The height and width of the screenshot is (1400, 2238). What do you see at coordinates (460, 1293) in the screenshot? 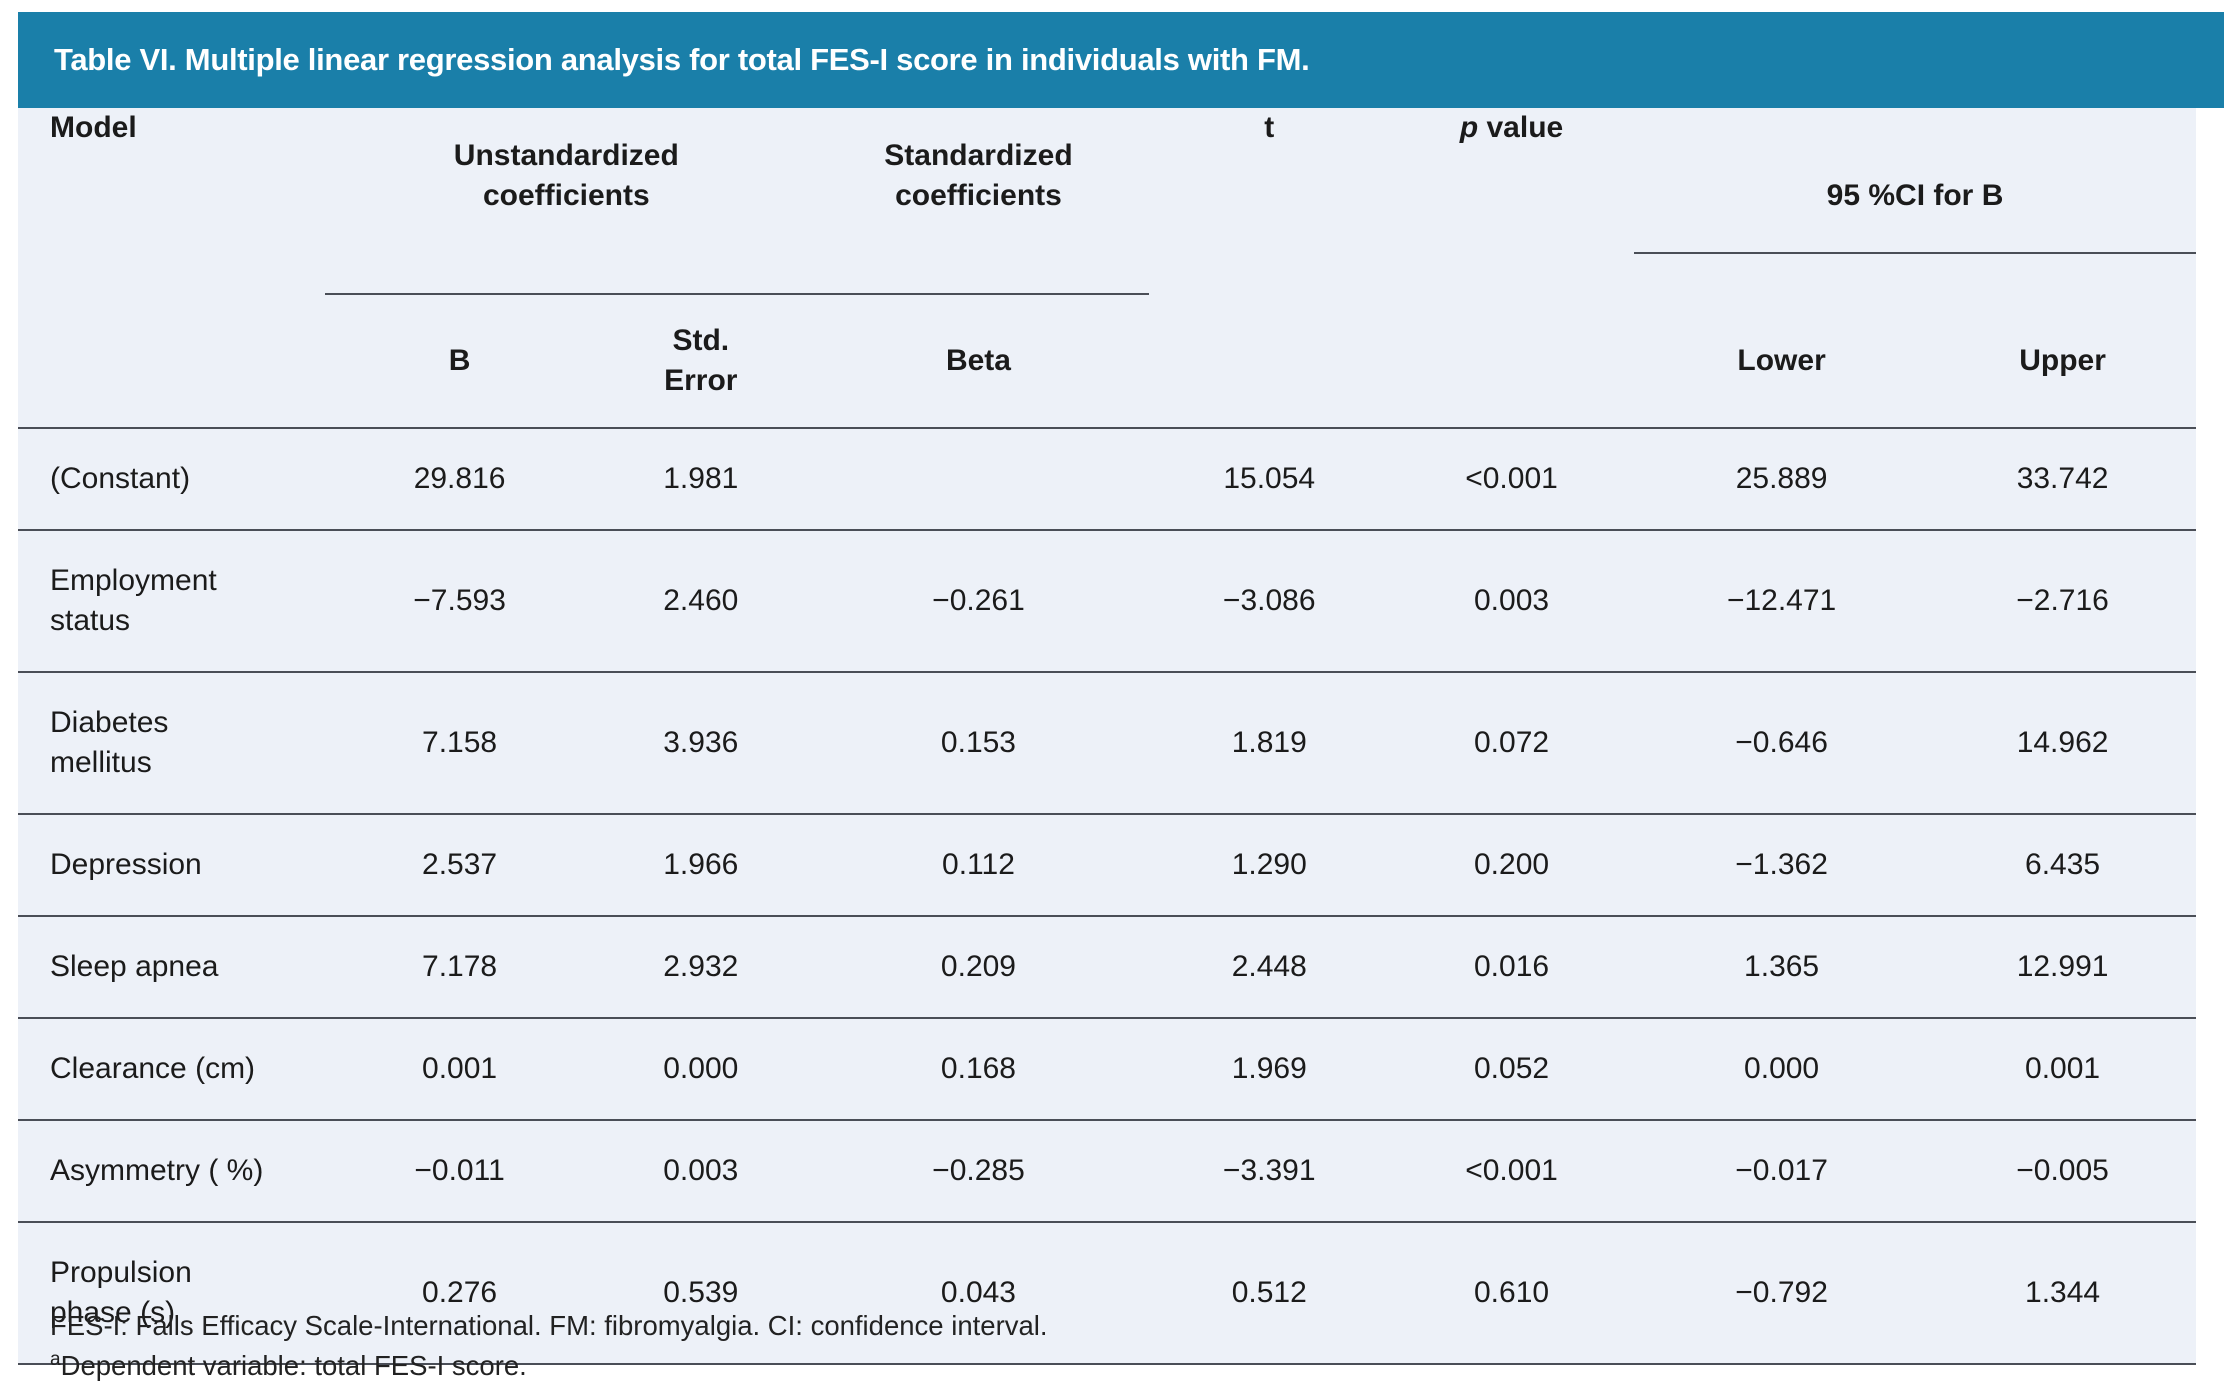
I see `cell-b: 0.276` at bounding box center [460, 1293].